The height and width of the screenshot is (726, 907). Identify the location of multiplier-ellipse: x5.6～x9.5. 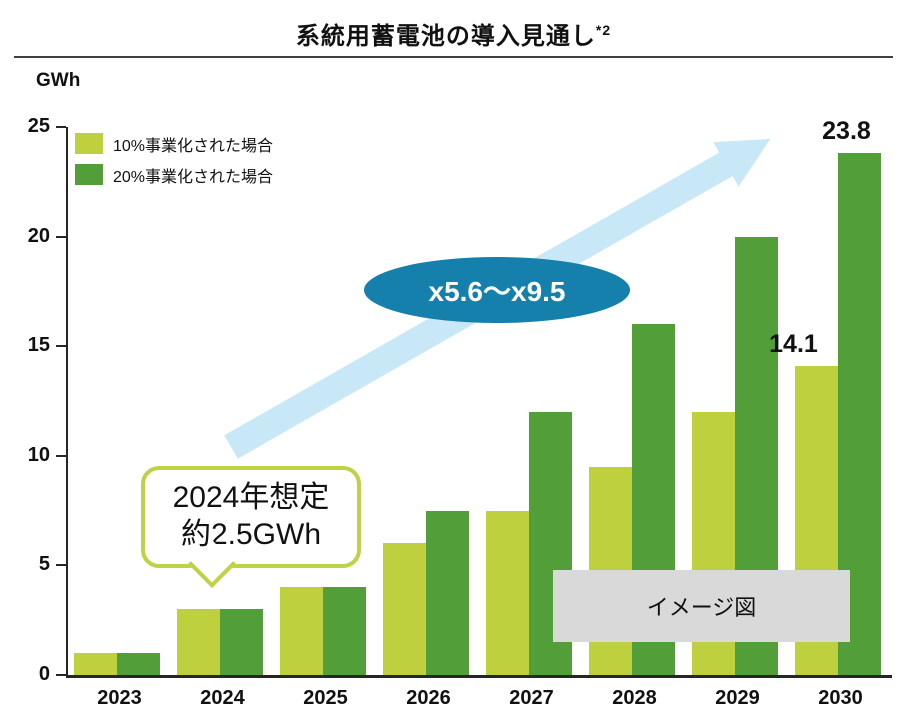
(497, 290).